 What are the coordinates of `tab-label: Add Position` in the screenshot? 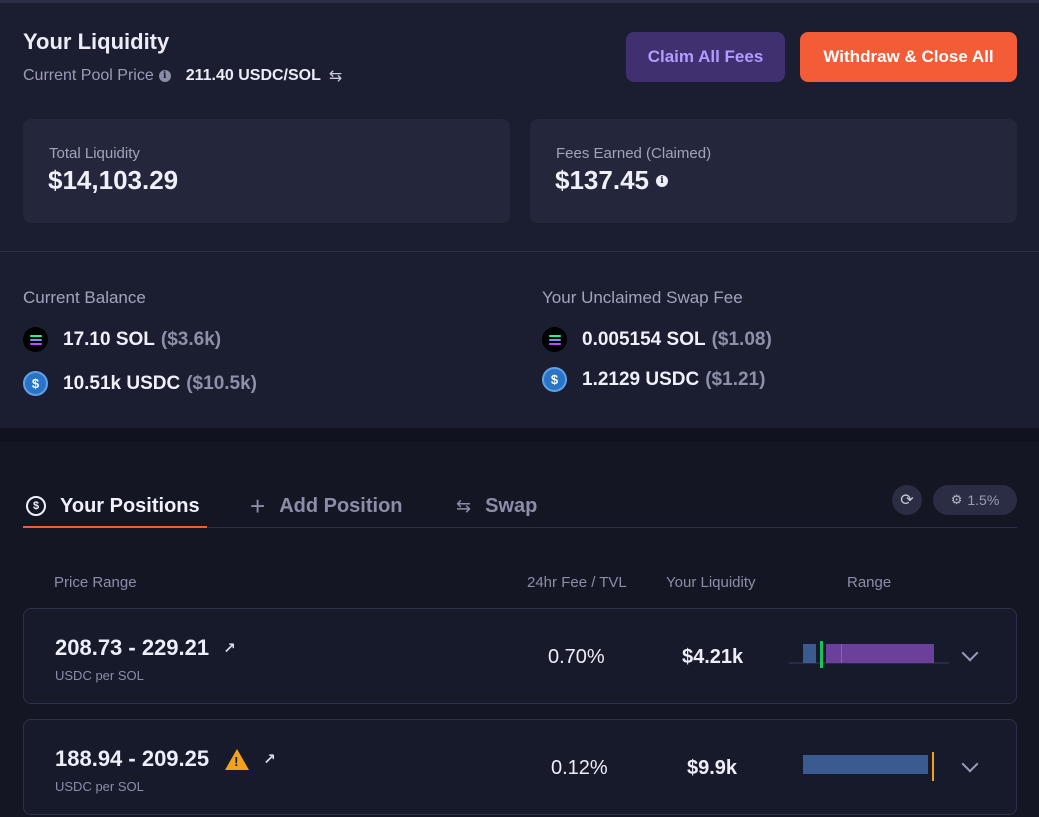 It's located at (341, 505).